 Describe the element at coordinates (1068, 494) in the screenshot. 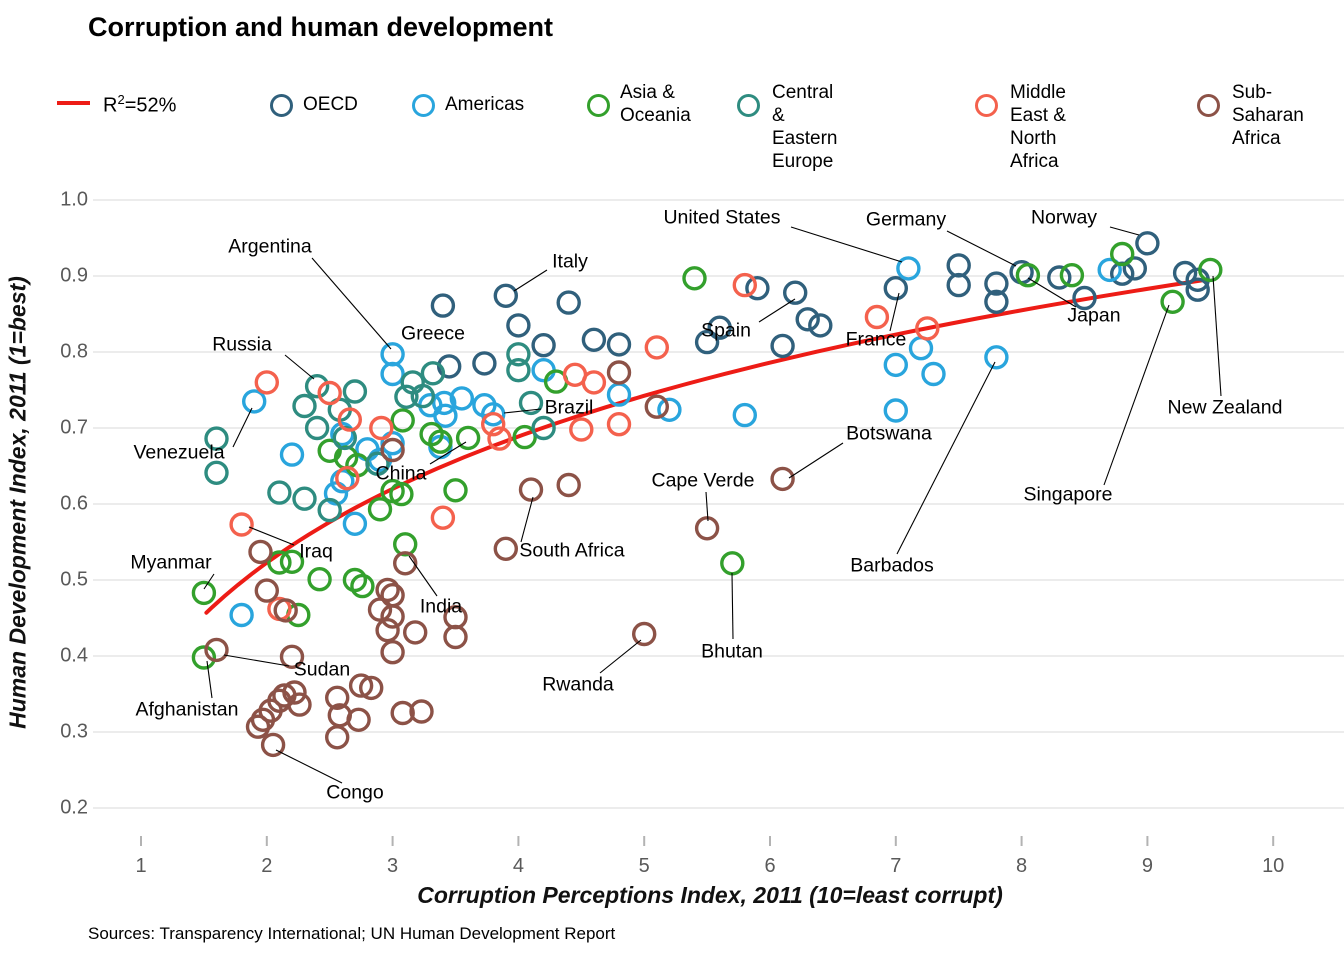

I see `annotation-singapore: Singapore` at that location.